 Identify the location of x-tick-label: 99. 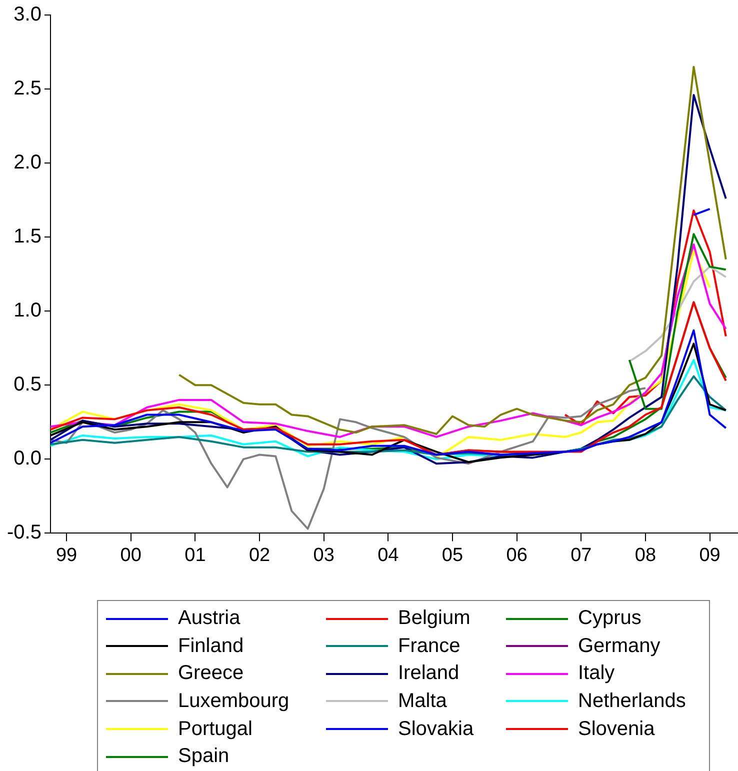
(67, 555).